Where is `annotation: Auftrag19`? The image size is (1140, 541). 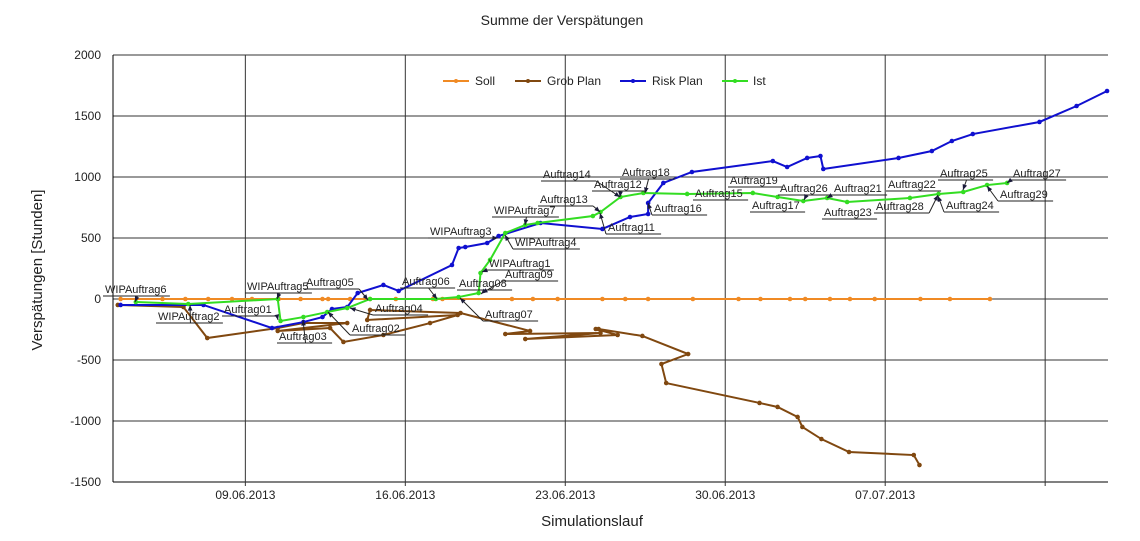
annotation: Auftrag19 is located at coordinates (755, 181).